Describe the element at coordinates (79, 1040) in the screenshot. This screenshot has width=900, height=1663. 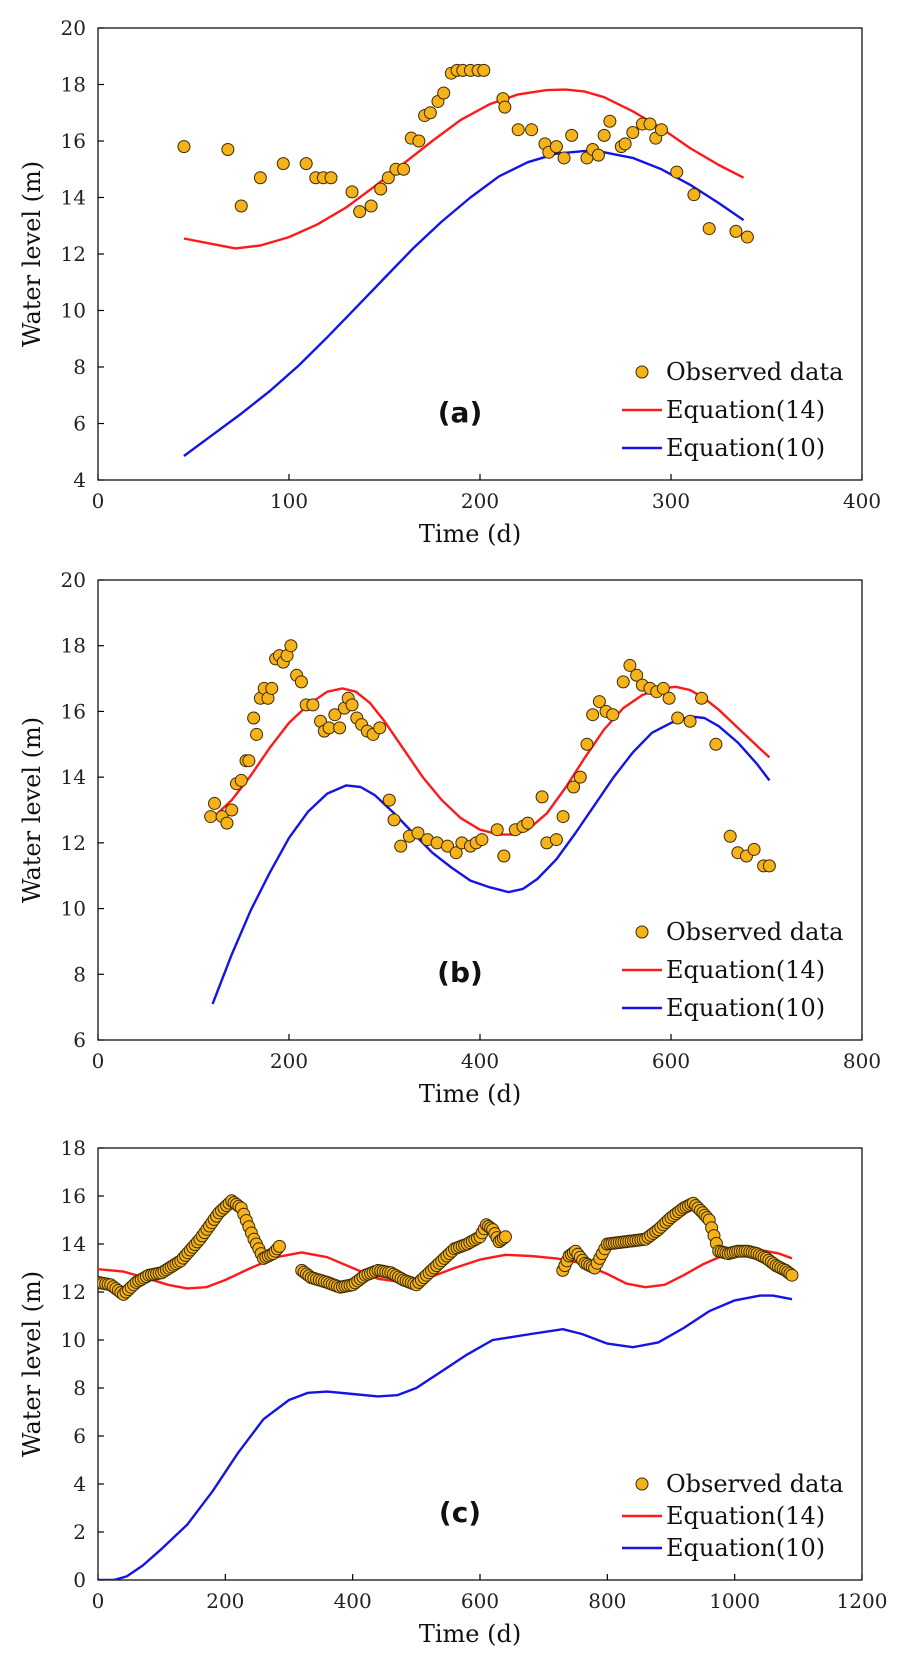
I see `y-tick-label: 6` at that location.